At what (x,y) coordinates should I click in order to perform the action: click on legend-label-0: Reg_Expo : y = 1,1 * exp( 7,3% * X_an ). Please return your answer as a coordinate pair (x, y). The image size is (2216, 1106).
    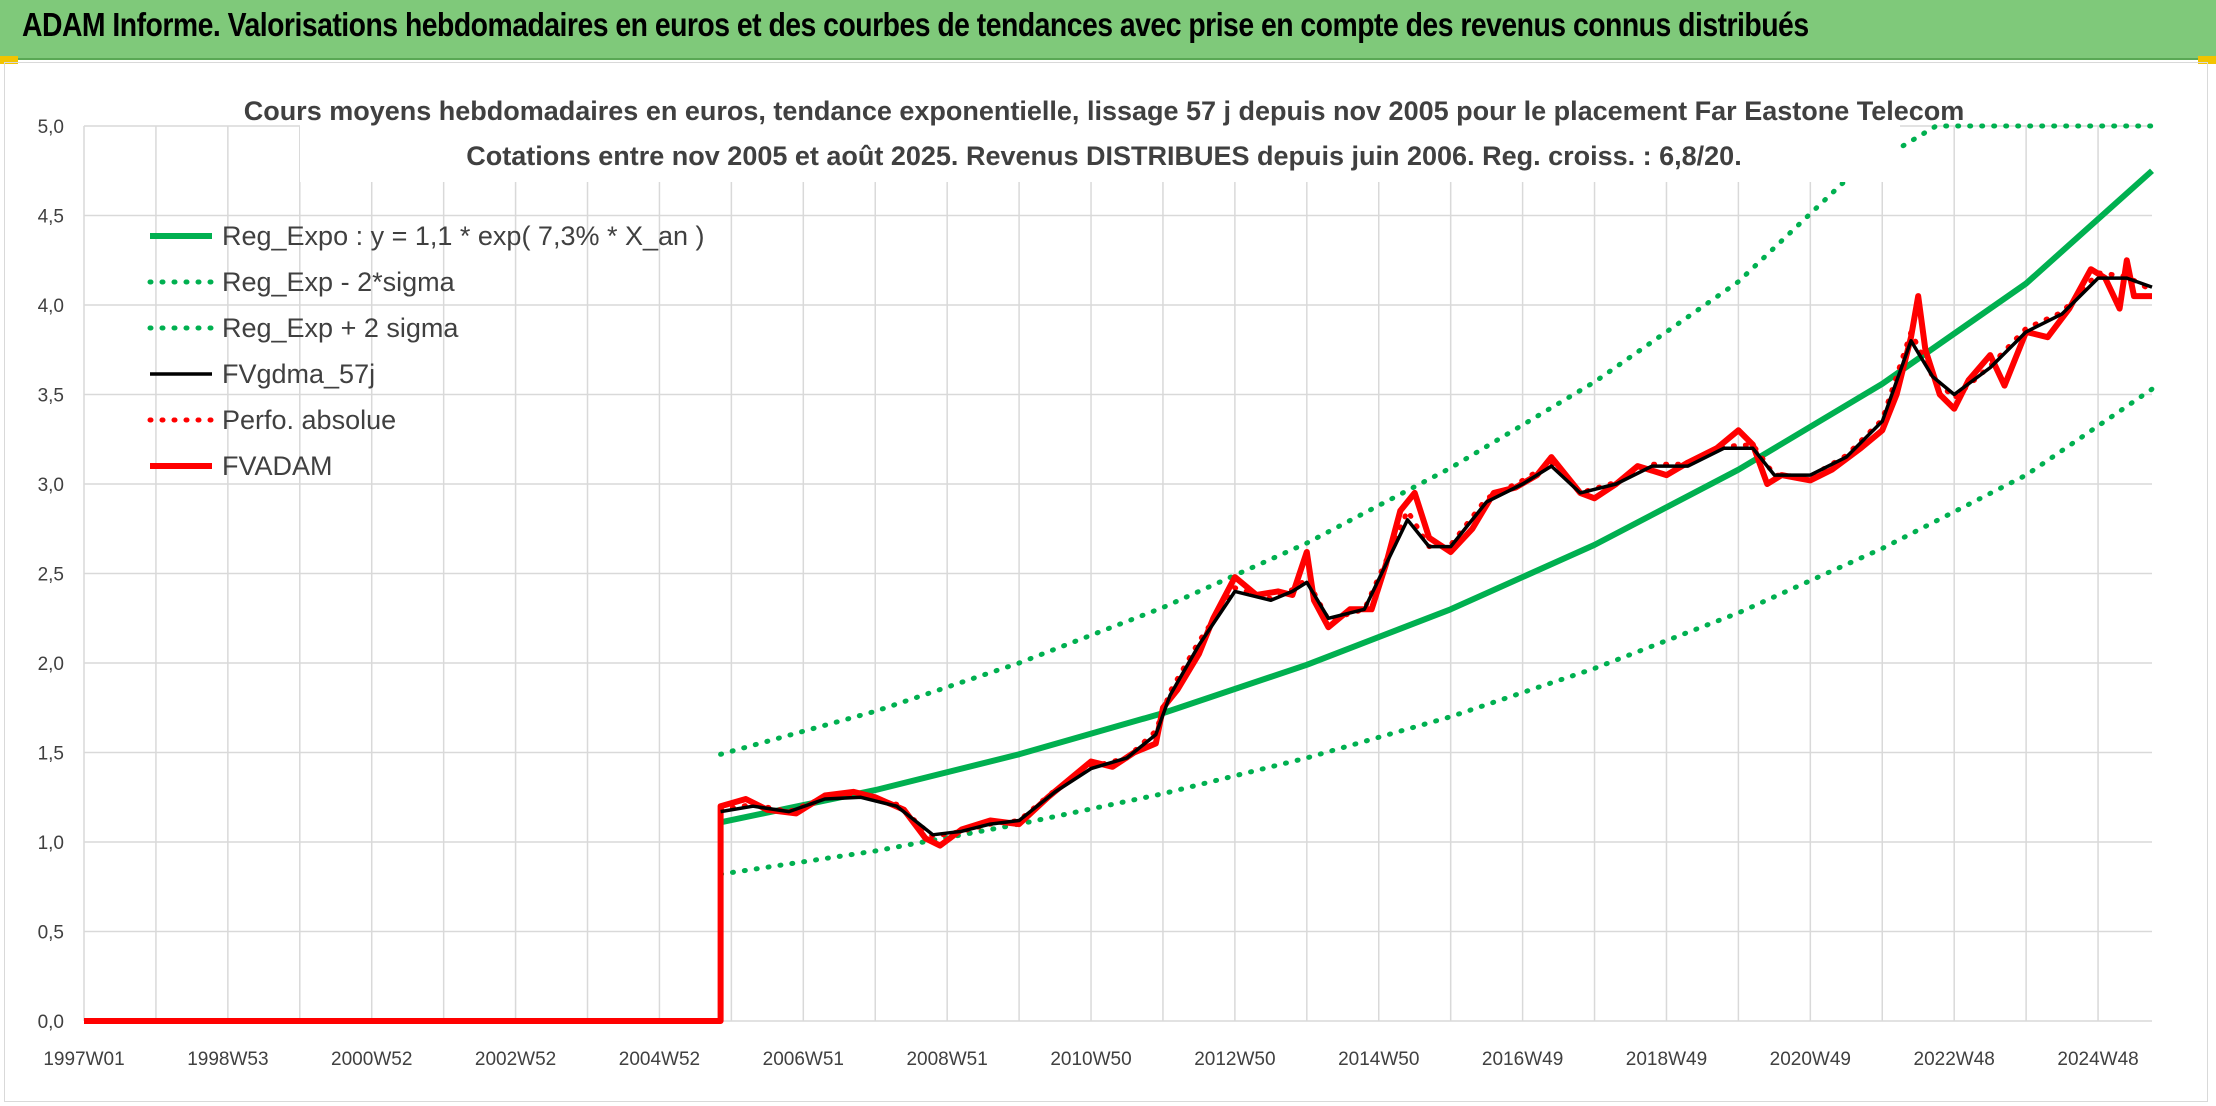
    Looking at the image, I should click on (463, 236).